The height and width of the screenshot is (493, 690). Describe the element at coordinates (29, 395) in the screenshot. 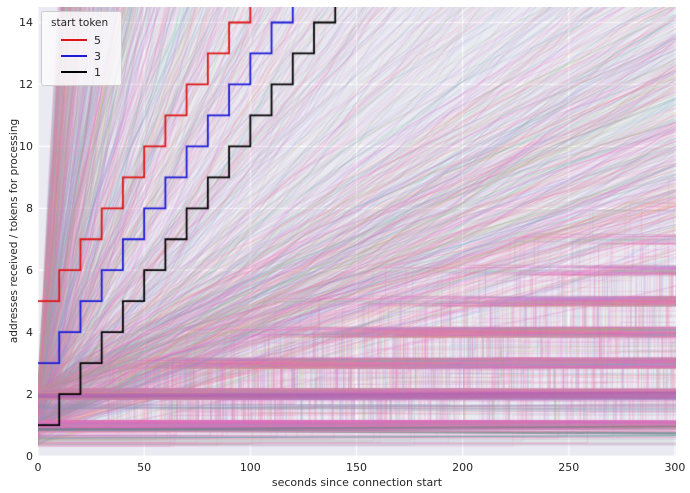

I see `y-tick-label: 2` at that location.